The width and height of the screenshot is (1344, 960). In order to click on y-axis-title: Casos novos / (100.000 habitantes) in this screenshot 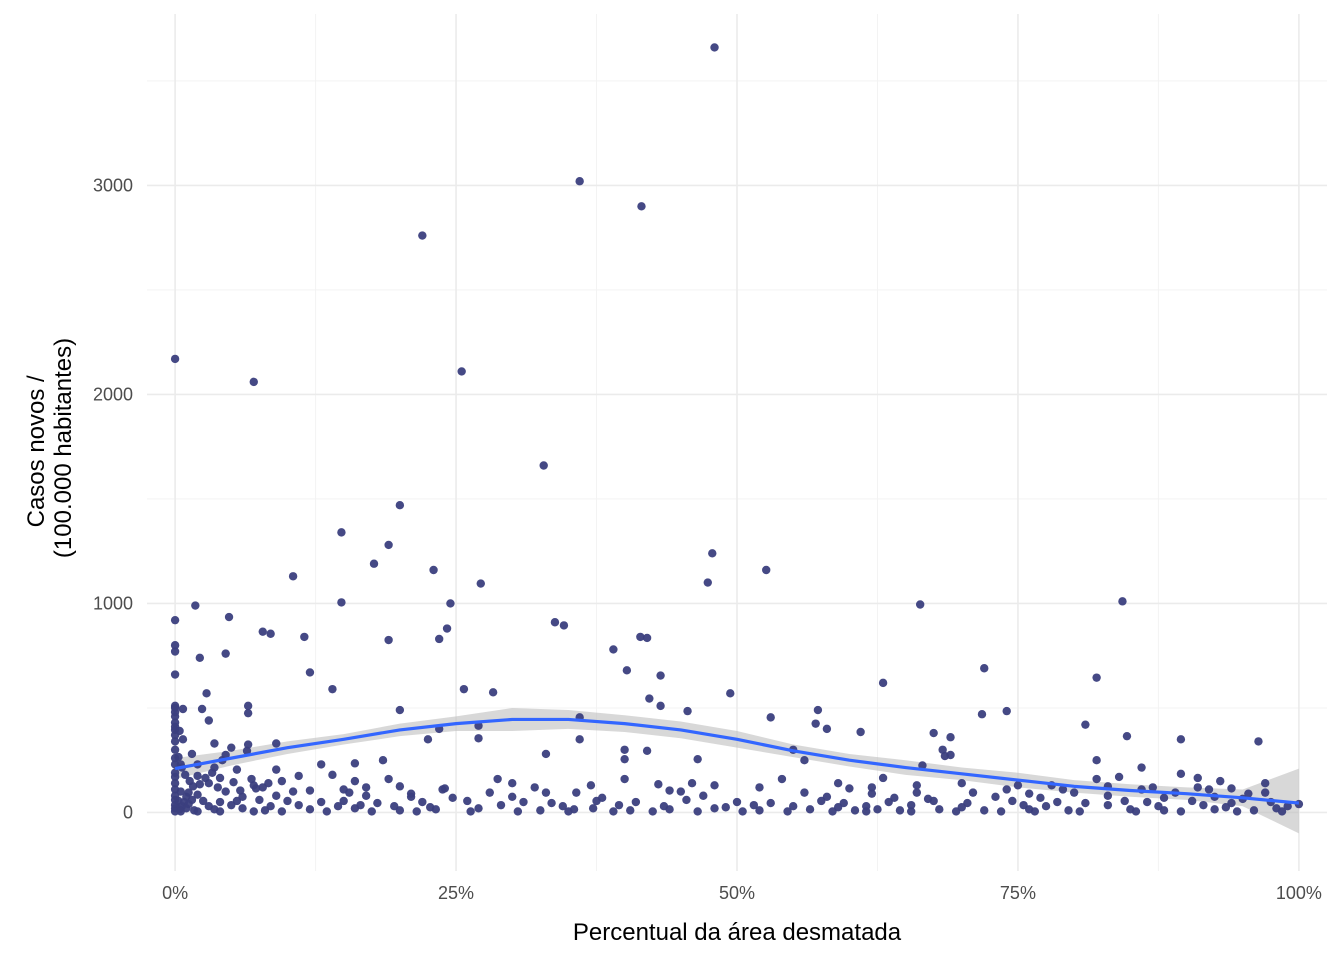, I will do `click(50, 448)`.